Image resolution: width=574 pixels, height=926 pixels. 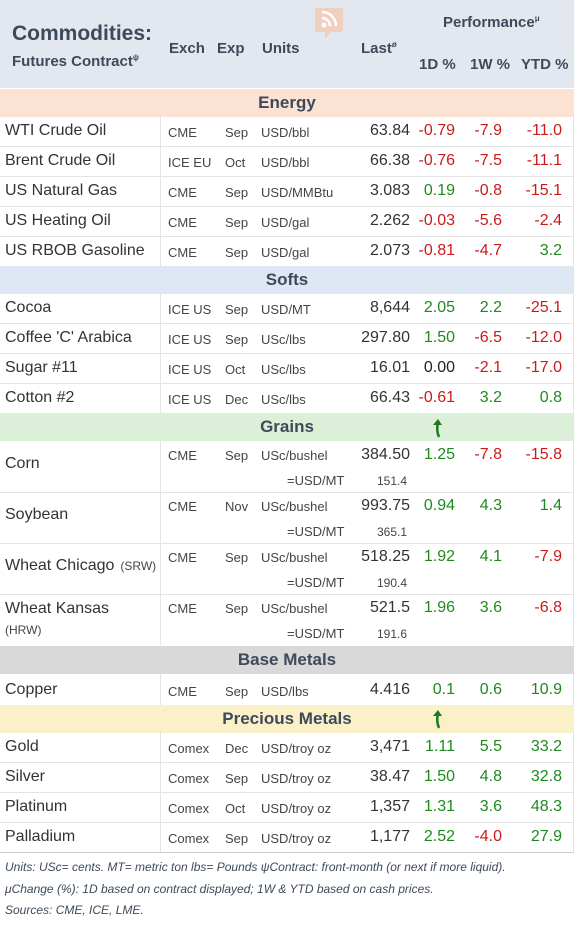 I want to click on change-1w: -6.5, so click(x=488, y=337).